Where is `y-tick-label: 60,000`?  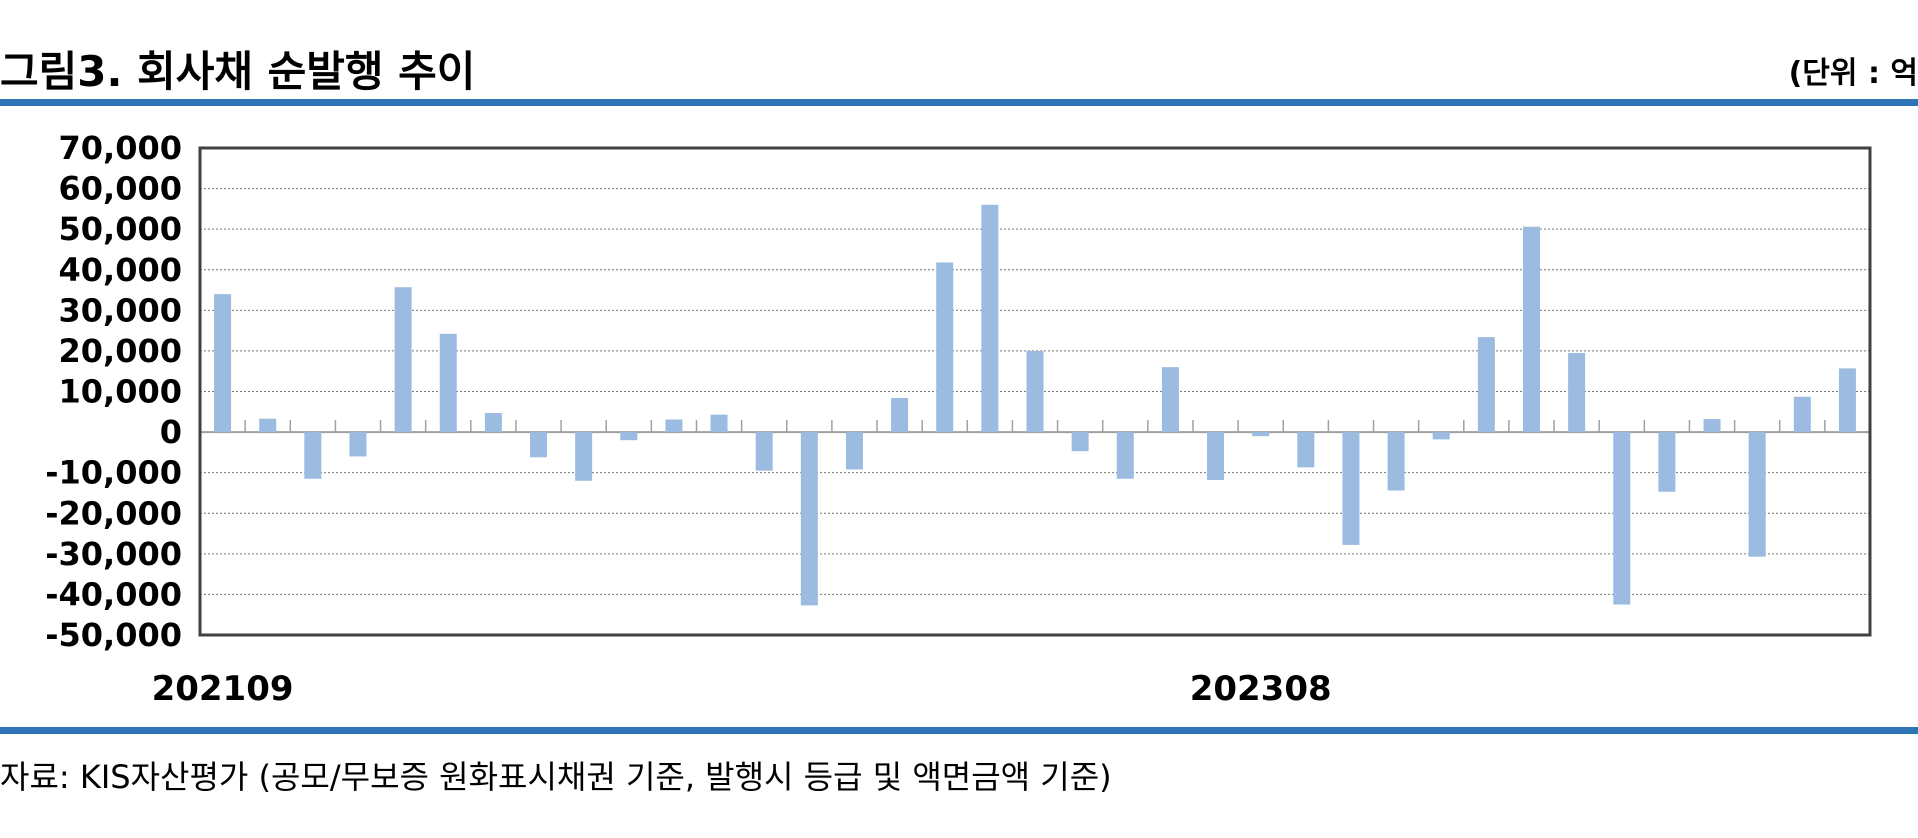 y-tick-label: 60,000 is located at coordinates (120, 189).